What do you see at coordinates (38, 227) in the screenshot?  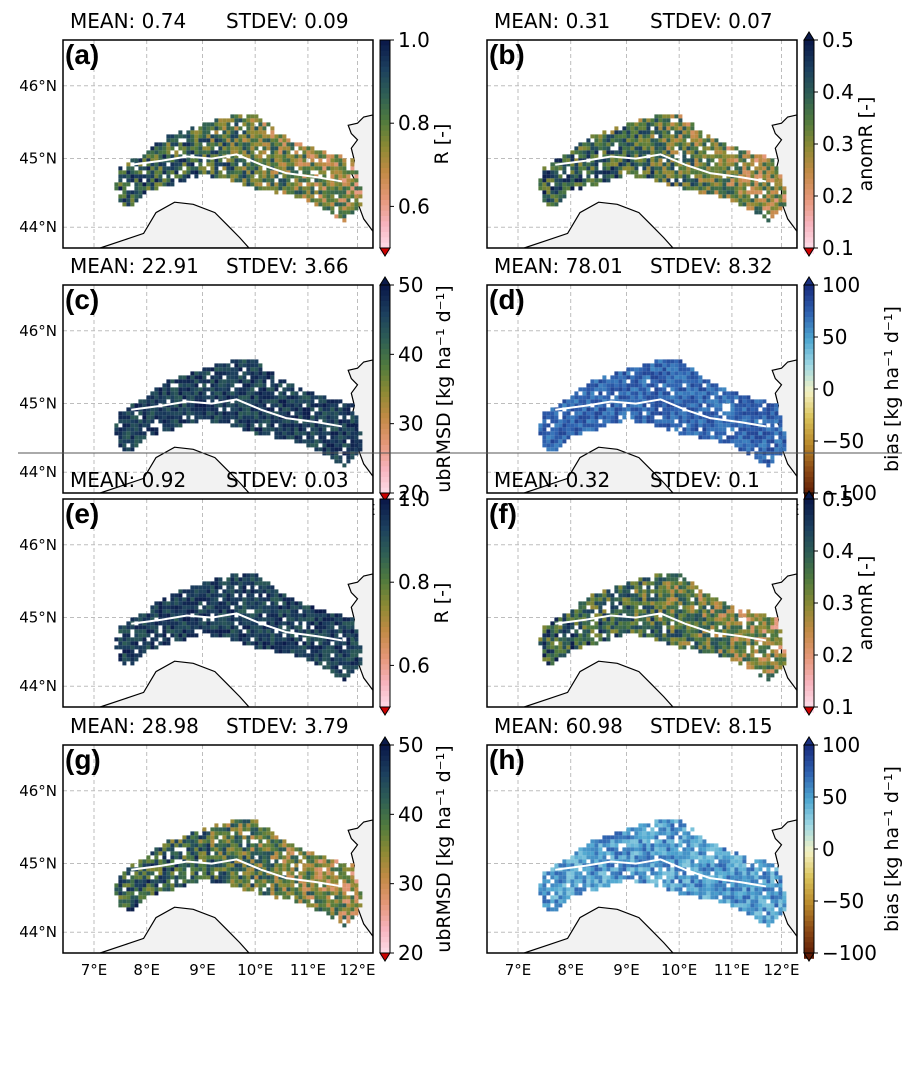 I see `latitude-label: 44°N` at bounding box center [38, 227].